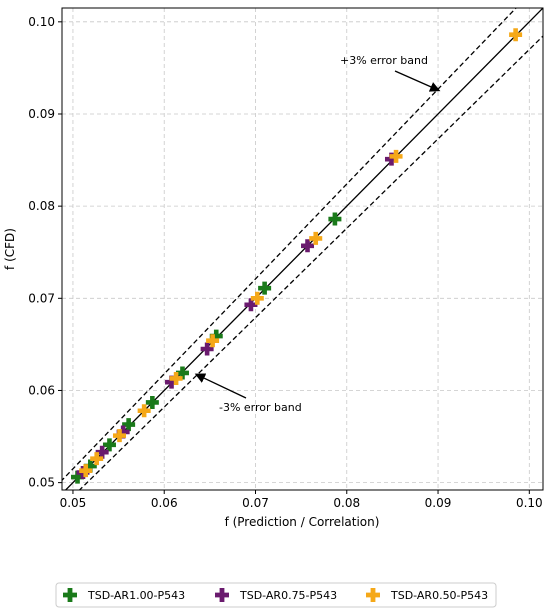 The height and width of the screenshot is (613, 550). Describe the element at coordinates (346, 503) in the screenshot. I see `x-tick-label: 0.08` at that location.